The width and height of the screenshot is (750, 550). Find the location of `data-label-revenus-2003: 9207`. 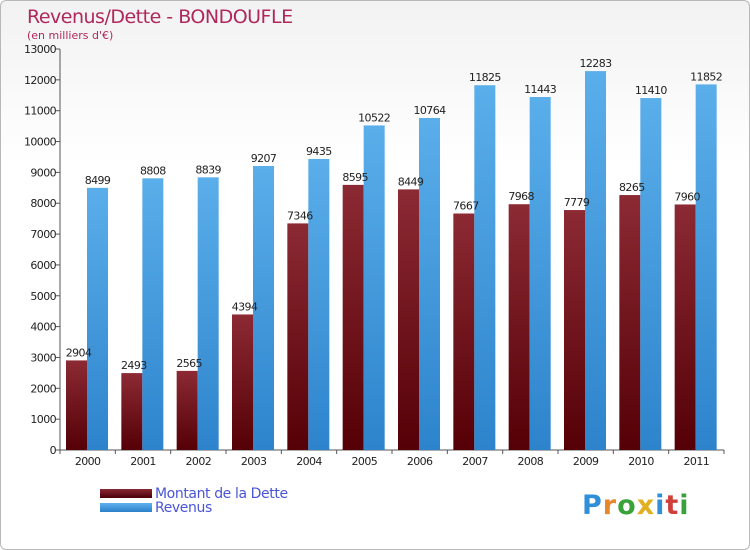

data-label-revenus-2003: 9207 is located at coordinates (264, 158).